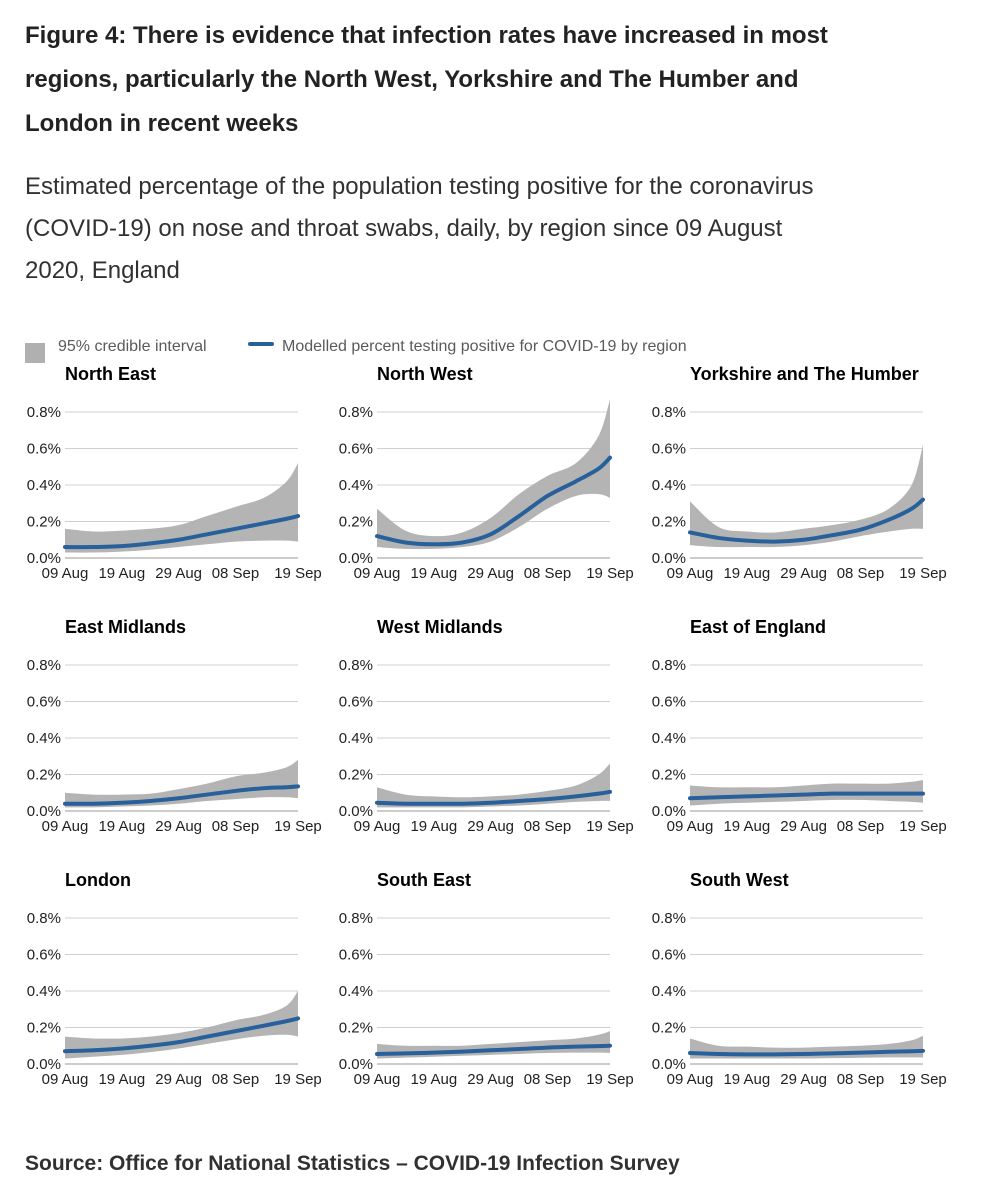 The image size is (991, 1200). What do you see at coordinates (35, 353) in the screenshot?
I see `legend-interval-swatch` at bounding box center [35, 353].